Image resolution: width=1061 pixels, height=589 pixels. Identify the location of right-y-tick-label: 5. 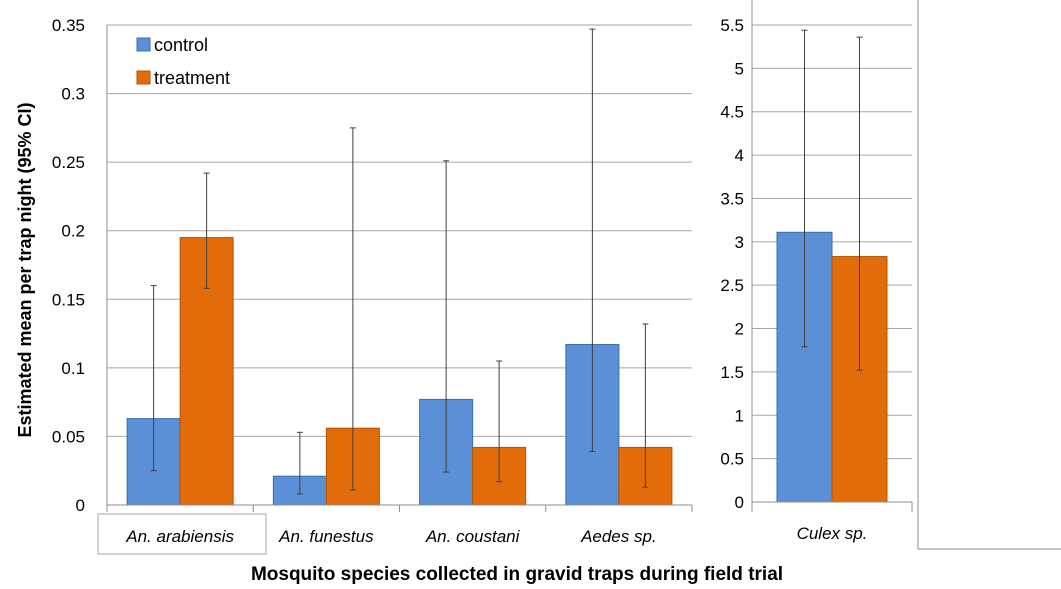
(739, 68).